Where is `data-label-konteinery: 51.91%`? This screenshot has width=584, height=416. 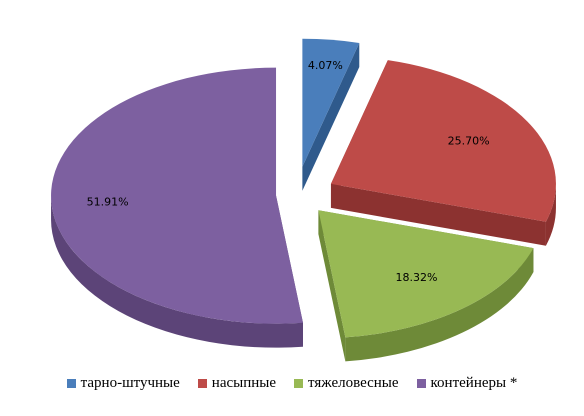
data-label-konteinery: 51.91% is located at coordinates (108, 201).